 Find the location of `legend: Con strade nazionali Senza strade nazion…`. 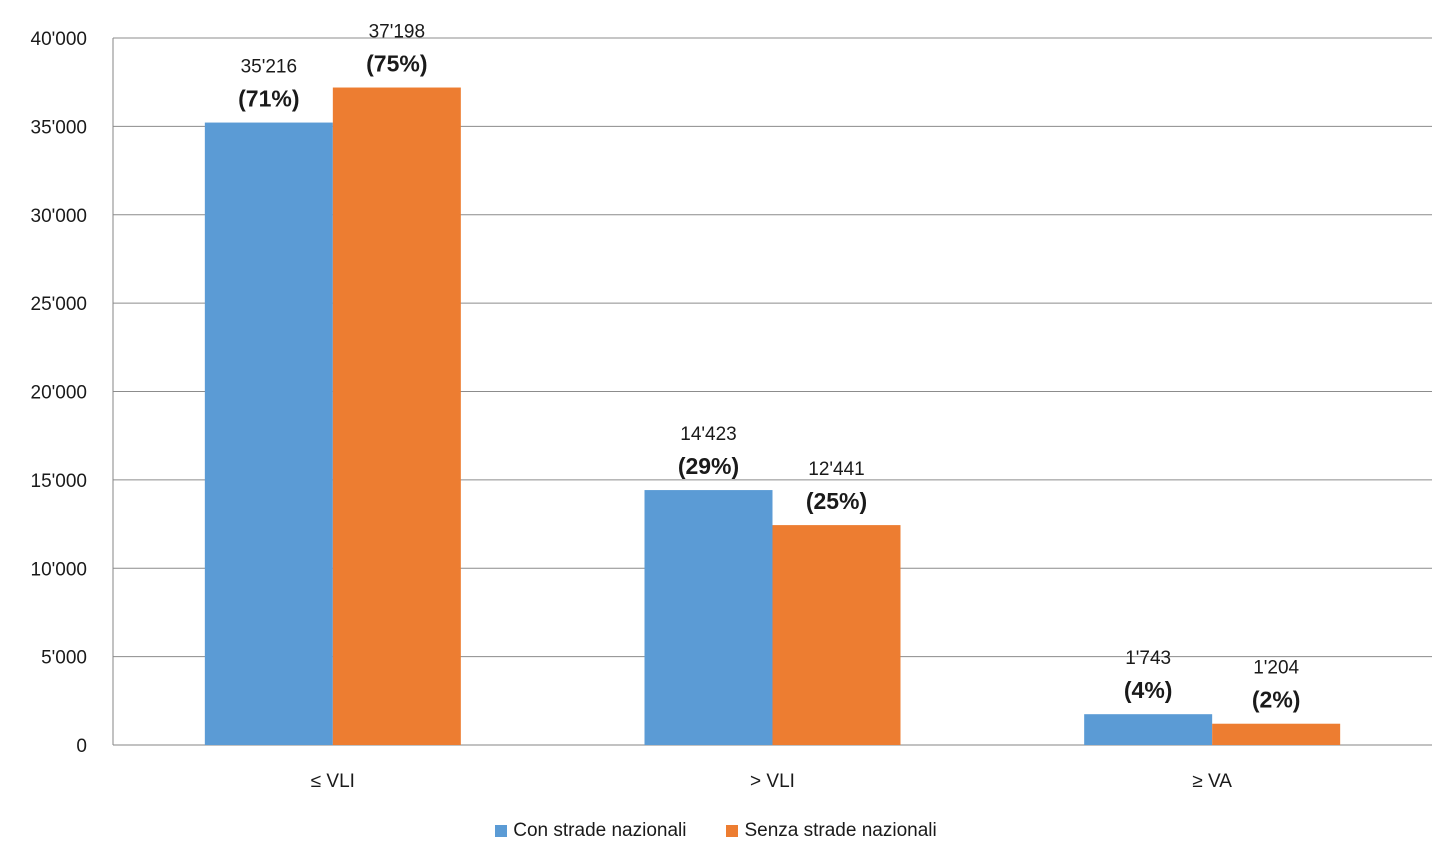

legend: Con strade nazionali Senza strade nazion… is located at coordinates (716, 831).